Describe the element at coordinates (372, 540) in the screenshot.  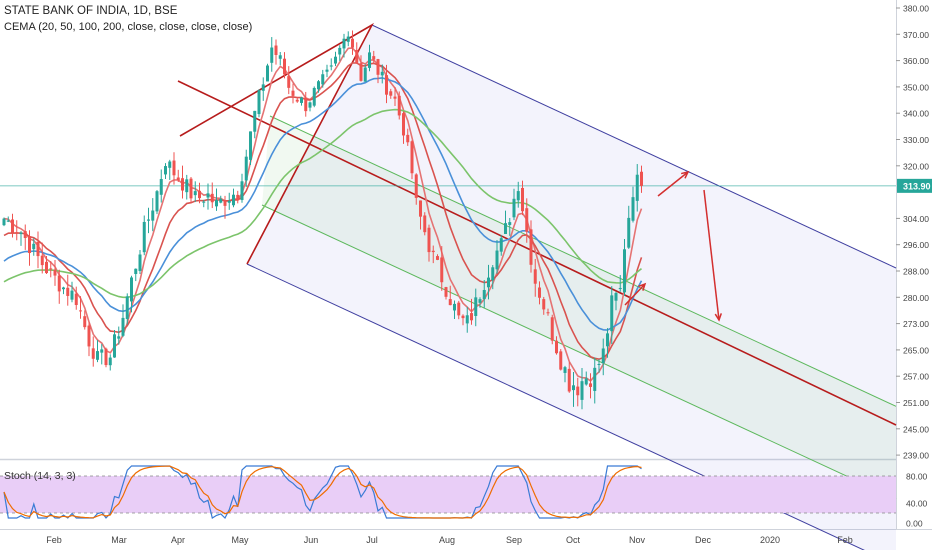
I see `time-tick-label: Jul` at that location.